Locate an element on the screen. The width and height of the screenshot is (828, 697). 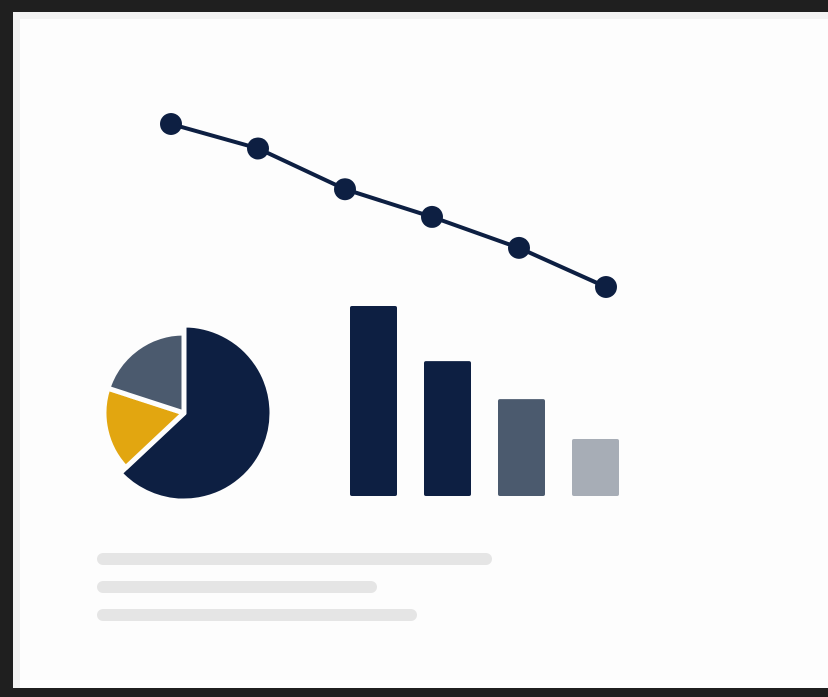
monitor-bezel-bottom is located at coordinates (414, 692).